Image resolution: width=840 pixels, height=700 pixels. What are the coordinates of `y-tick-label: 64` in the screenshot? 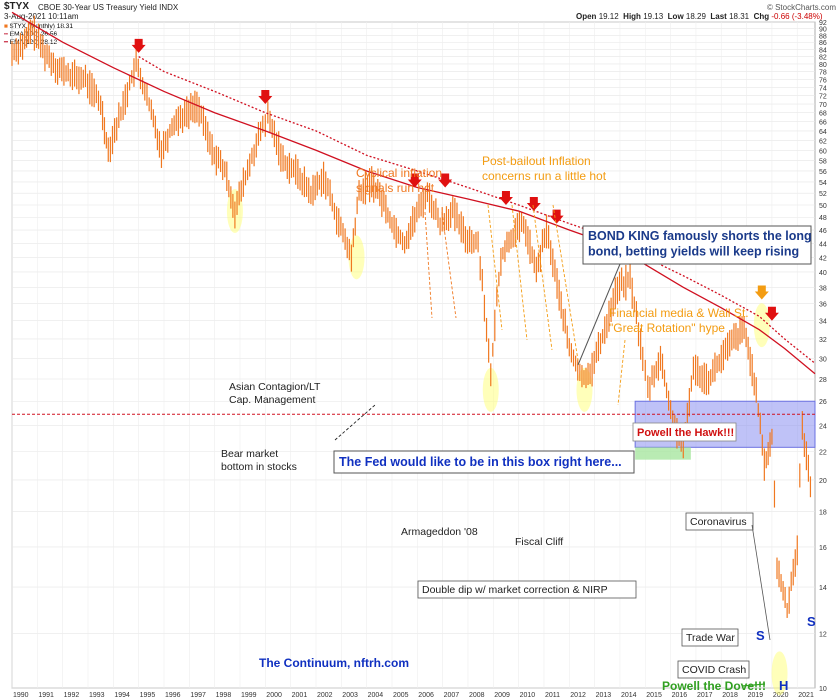 It's located at (823, 132).